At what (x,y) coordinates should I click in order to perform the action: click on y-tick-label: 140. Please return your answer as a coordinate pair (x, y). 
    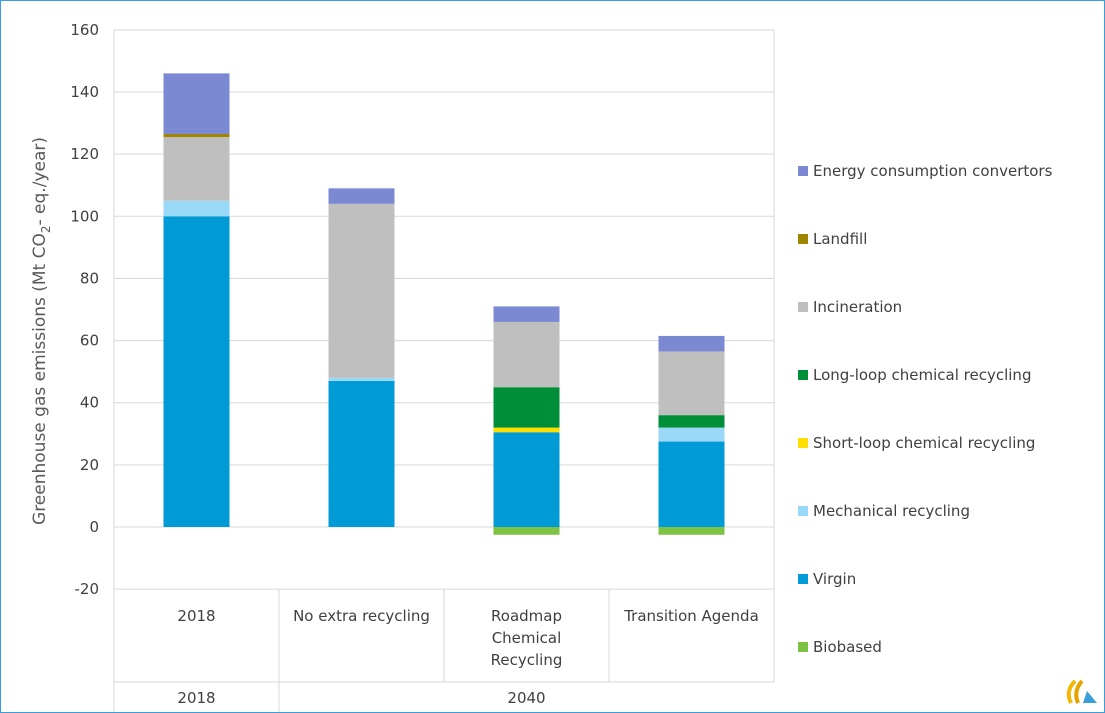
    Looking at the image, I should click on (84, 92).